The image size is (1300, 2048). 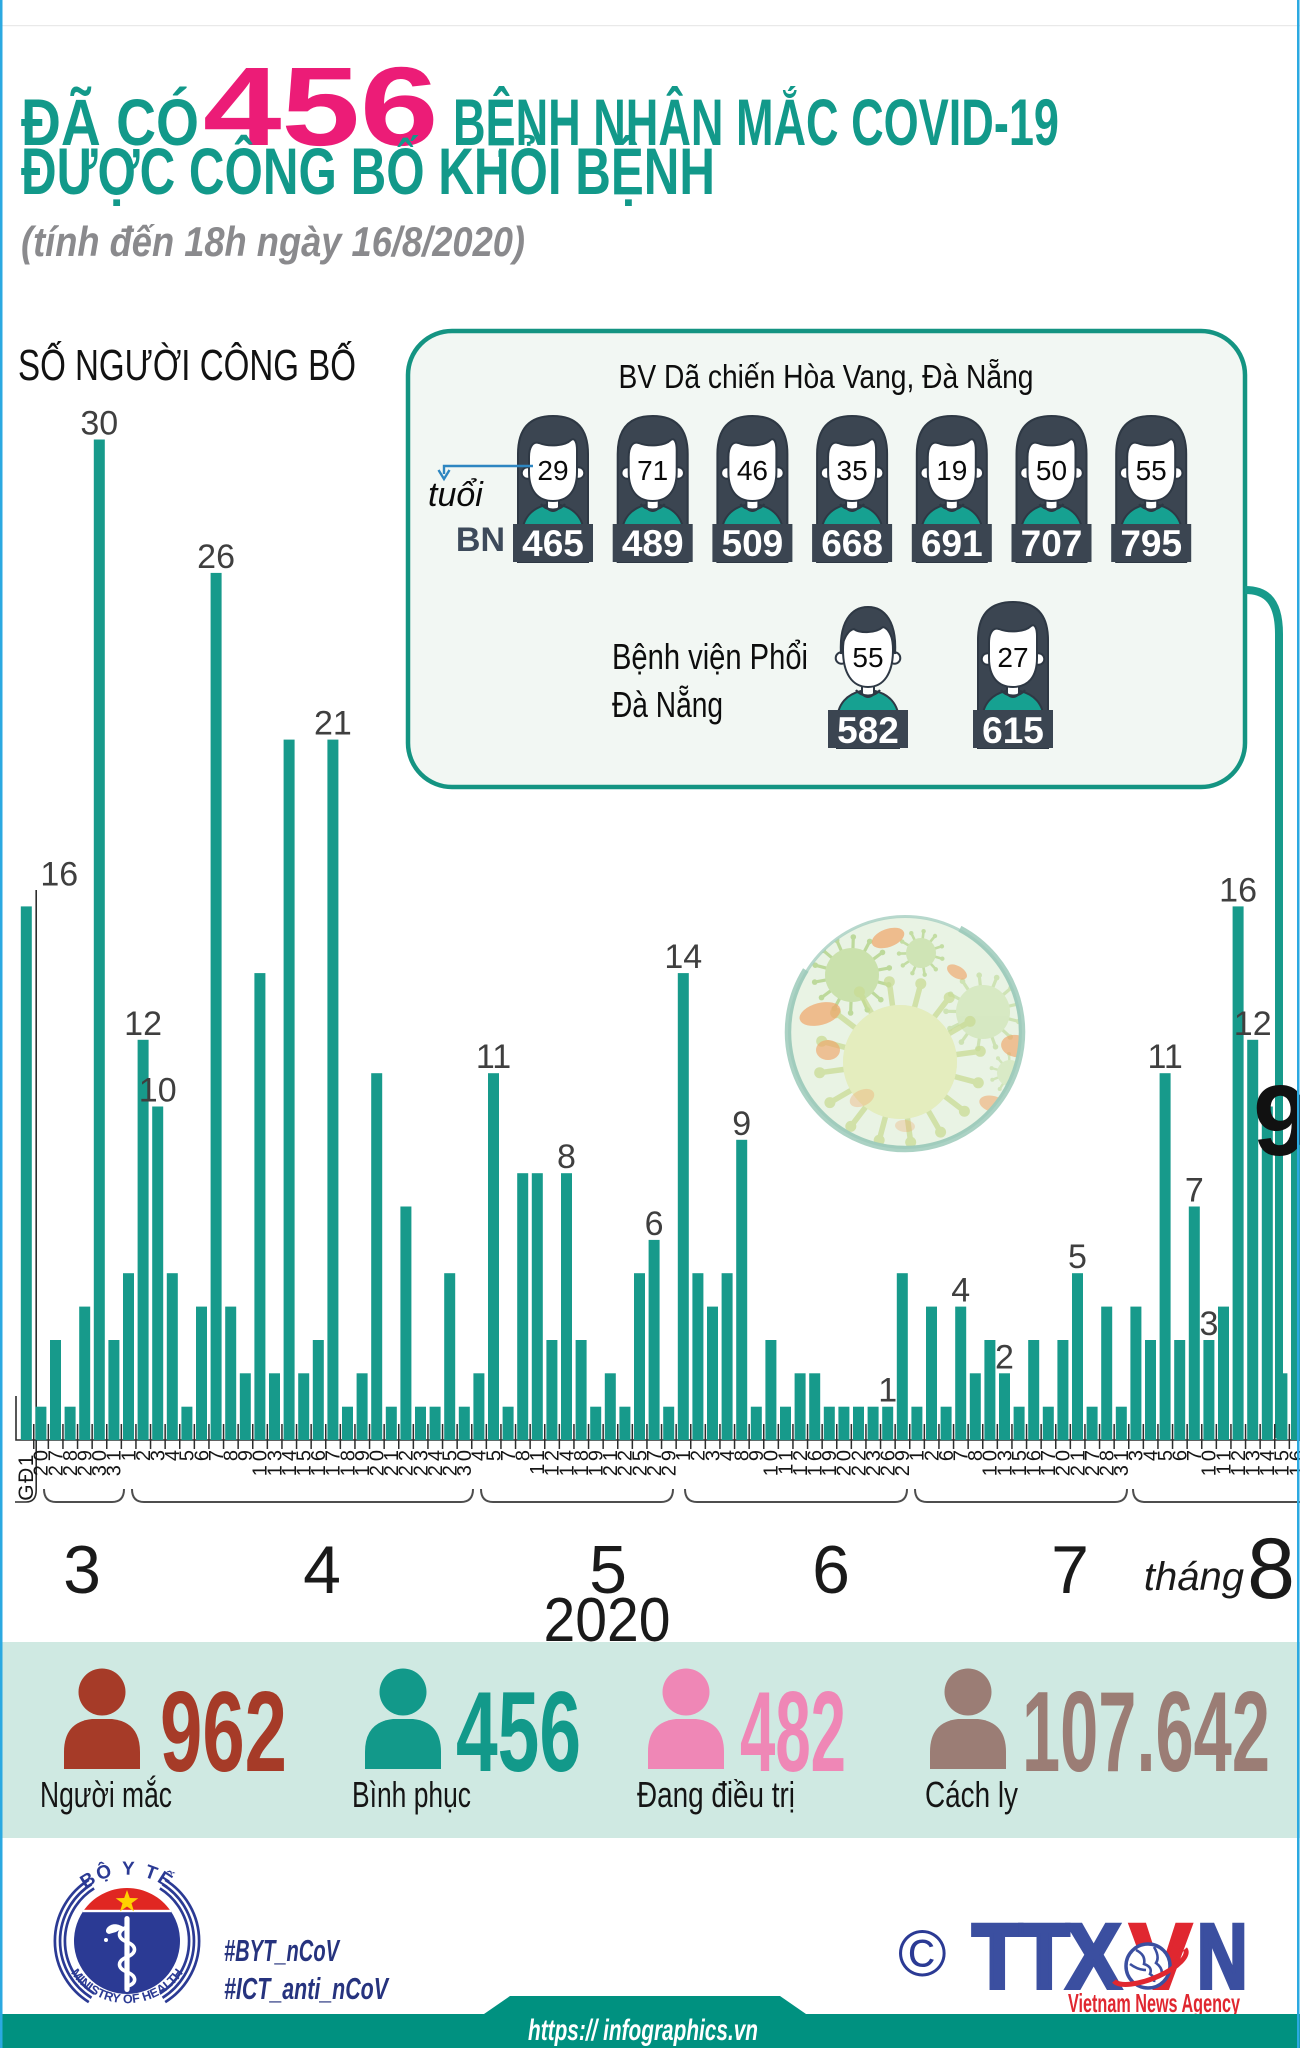 What do you see at coordinates (1122, 1461) in the screenshot?
I see `svg-text: 31` at bounding box center [1122, 1461].